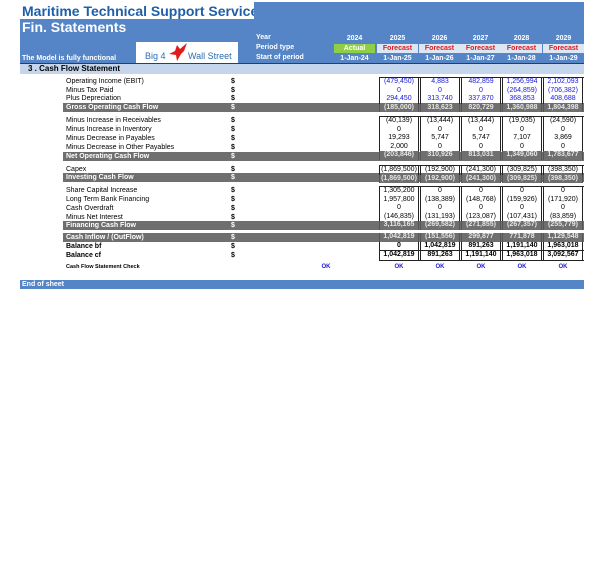 The width and height of the screenshot is (600, 567). What do you see at coordinates (563, 38) in the screenshot?
I see `year-2029: 2029` at bounding box center [563, 38].